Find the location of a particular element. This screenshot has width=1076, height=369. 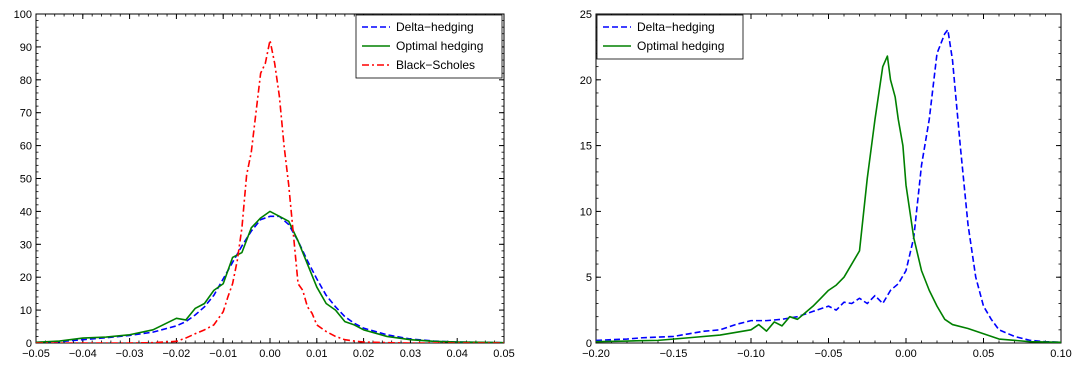

legend-box is located at coordinates (670, 37).